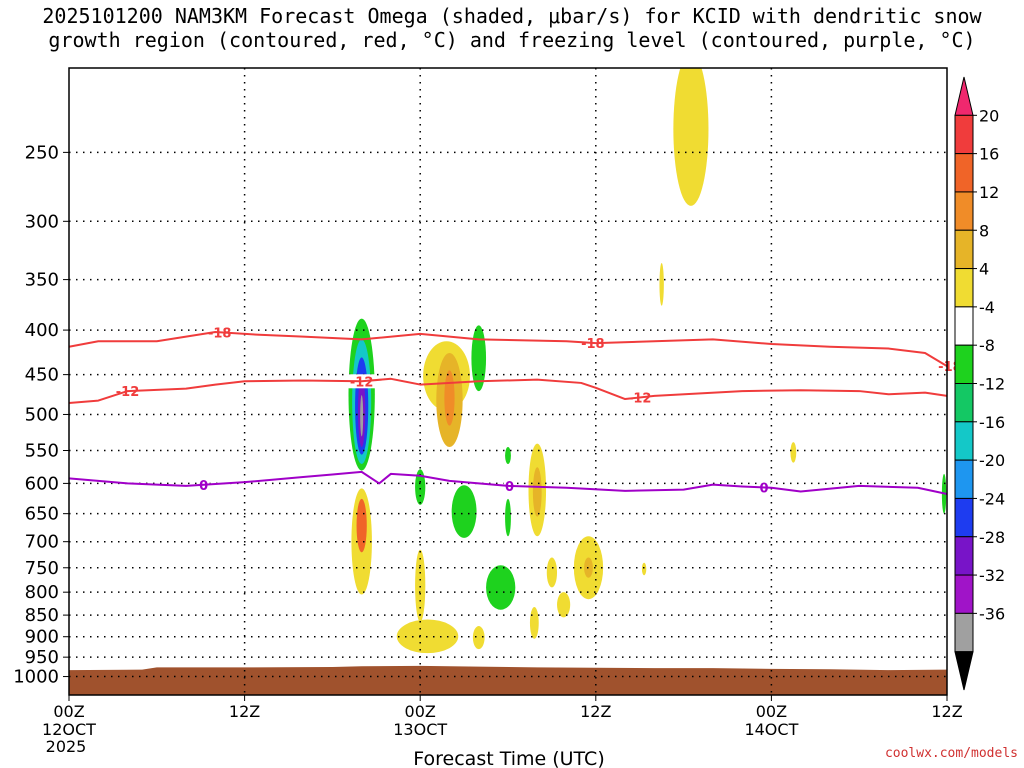  What do you see at coordinates (964, 671) in the screenshot?
I see `colorbar-cap-bottom` at bounding box center [964, 671].